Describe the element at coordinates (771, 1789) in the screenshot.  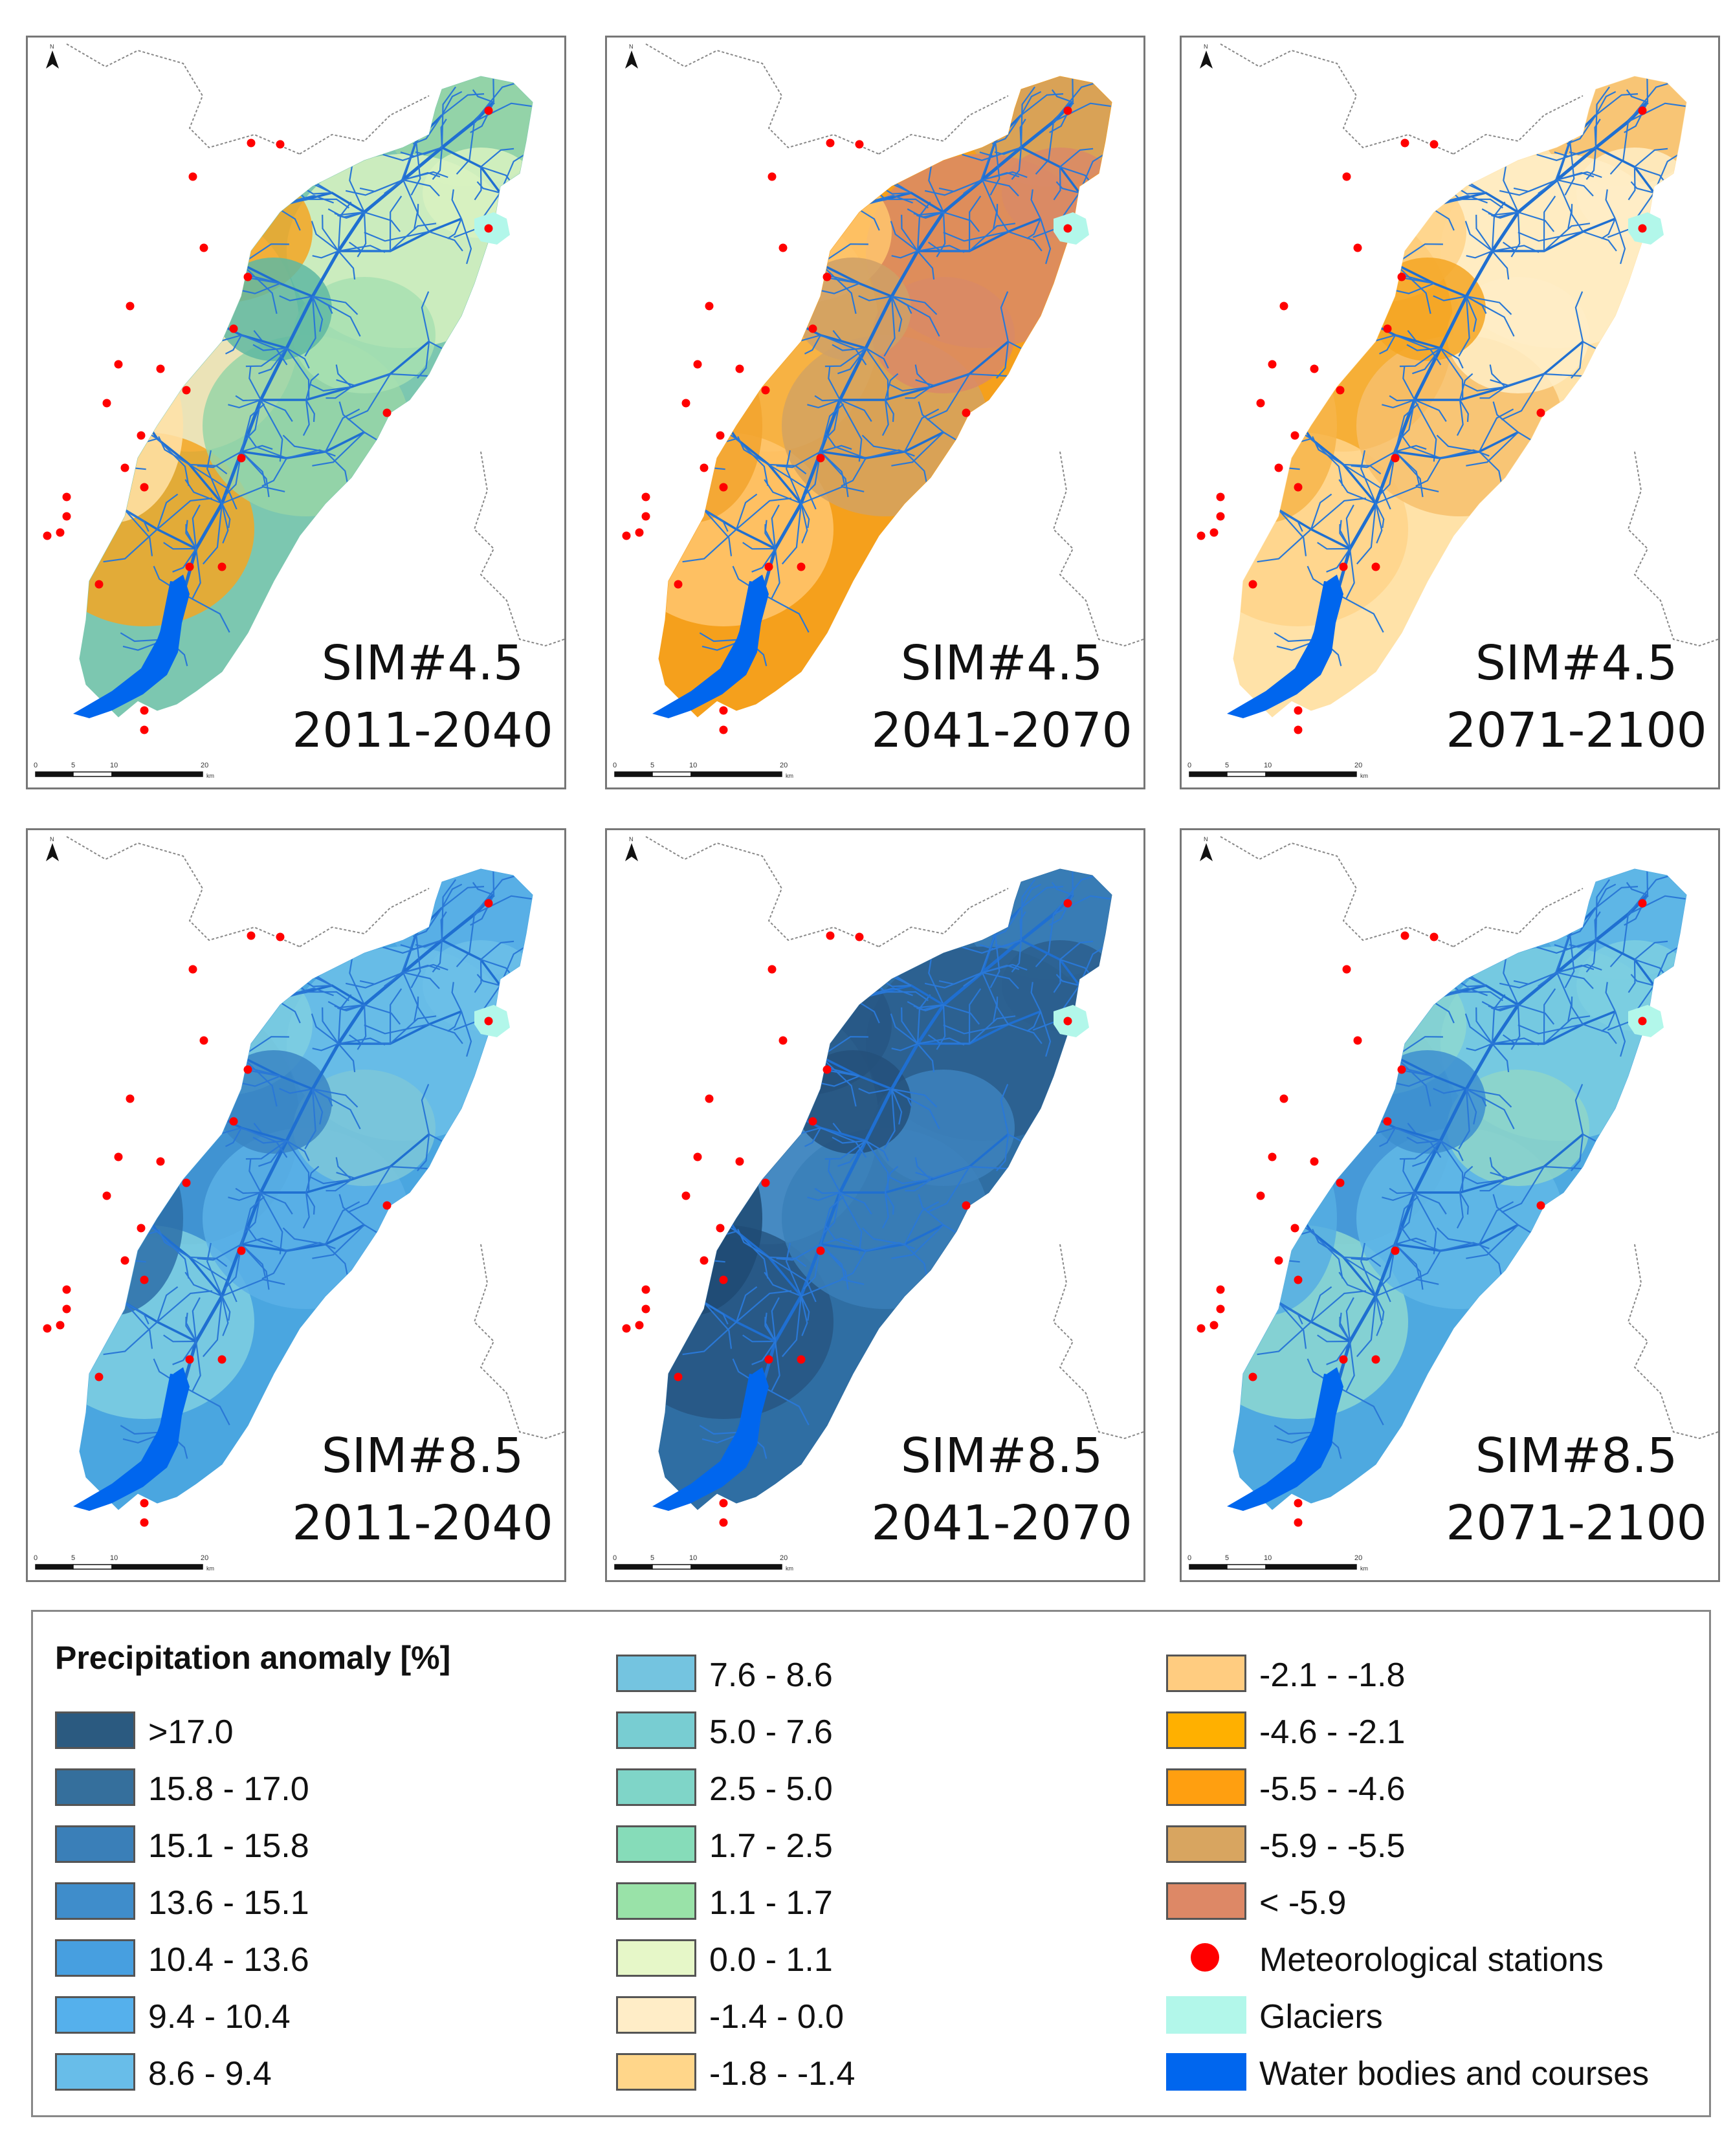
I see `legend-label: 2.5 - 5.0` at that location.